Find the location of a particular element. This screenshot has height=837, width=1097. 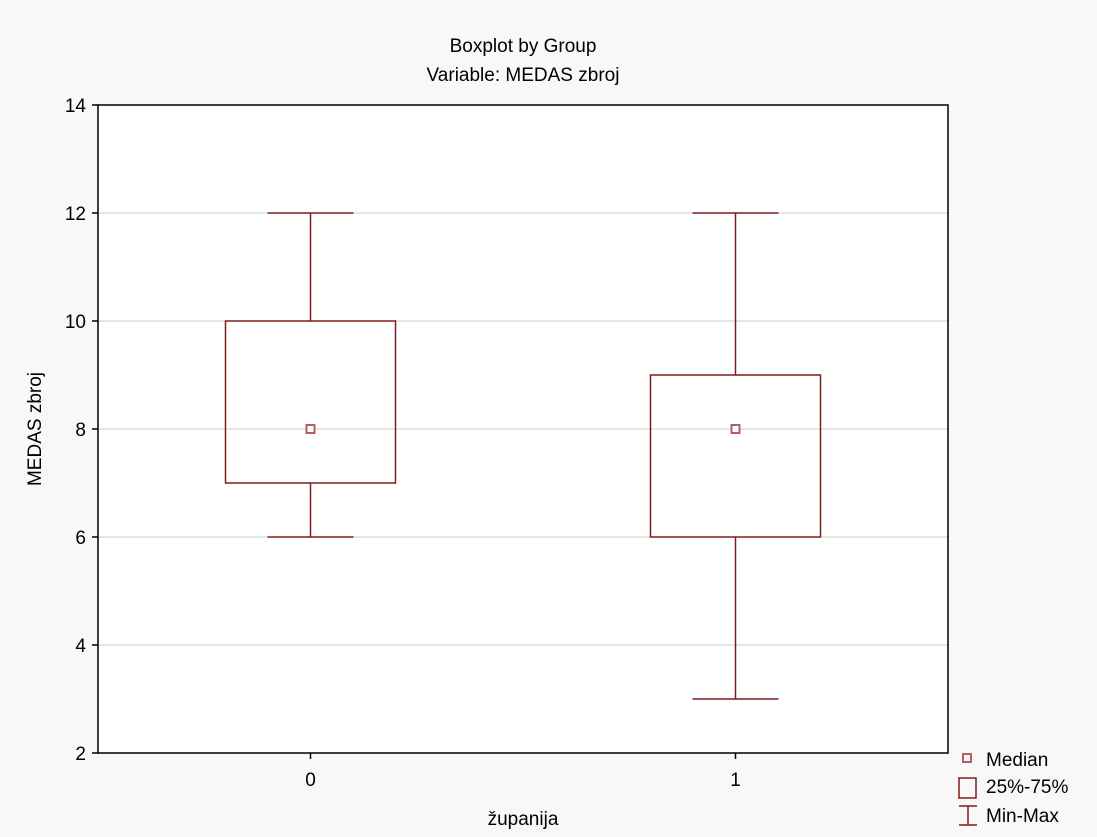

legend-minmax-icon is located at coordinates (968, 815).